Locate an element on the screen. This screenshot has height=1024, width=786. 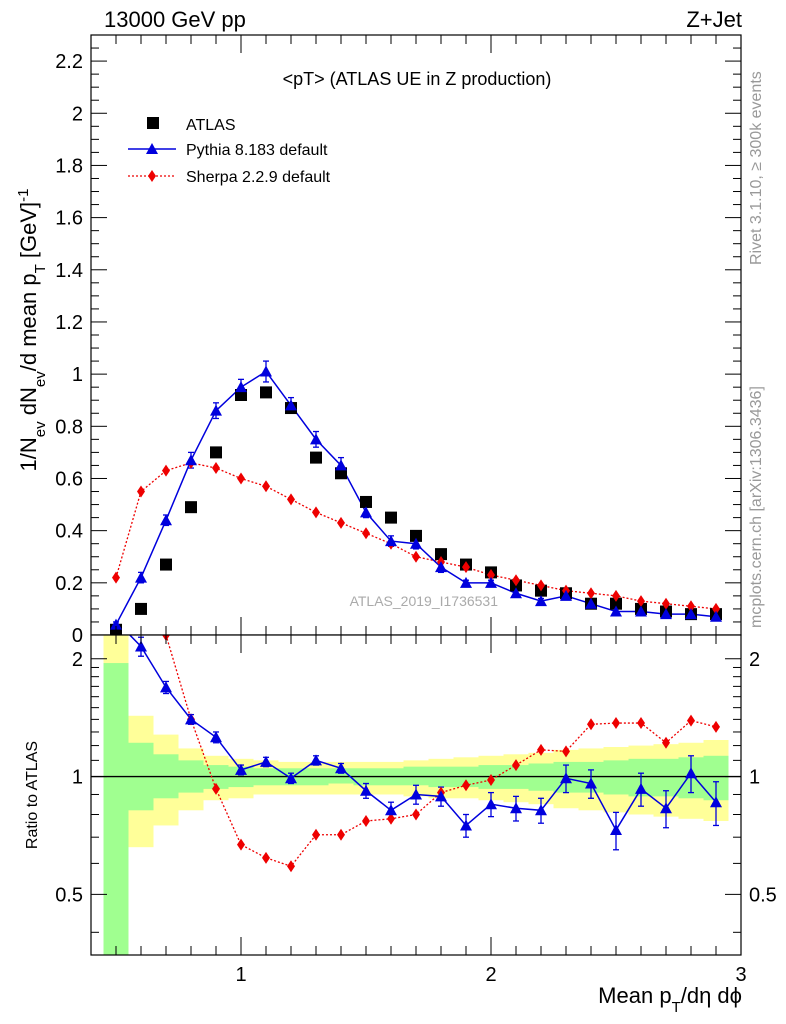
main-y-tick-label: 1.6 is located at coordinates (69, 219).